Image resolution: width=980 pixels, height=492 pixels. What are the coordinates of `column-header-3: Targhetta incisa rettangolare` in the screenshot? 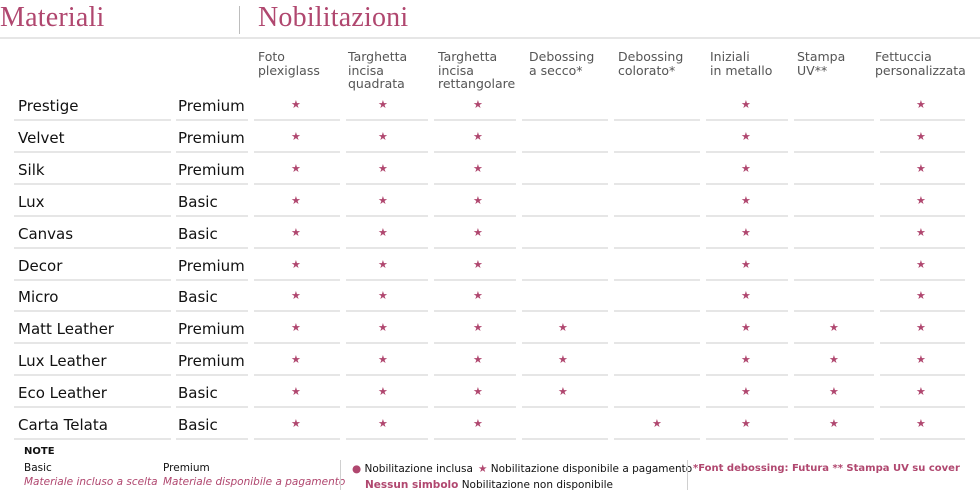 It's located at (476, 70).